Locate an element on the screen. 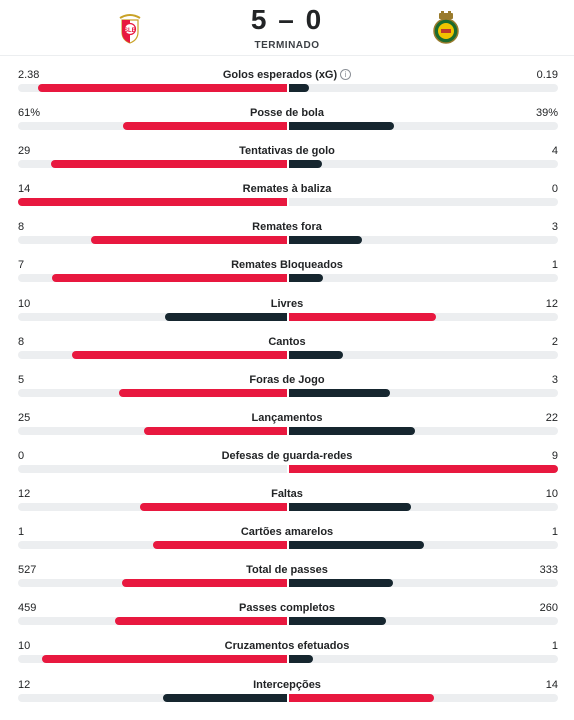 This screenshot has width=574, height=720. stat-label-text: Passes completos is located at coordinates (287, 608).